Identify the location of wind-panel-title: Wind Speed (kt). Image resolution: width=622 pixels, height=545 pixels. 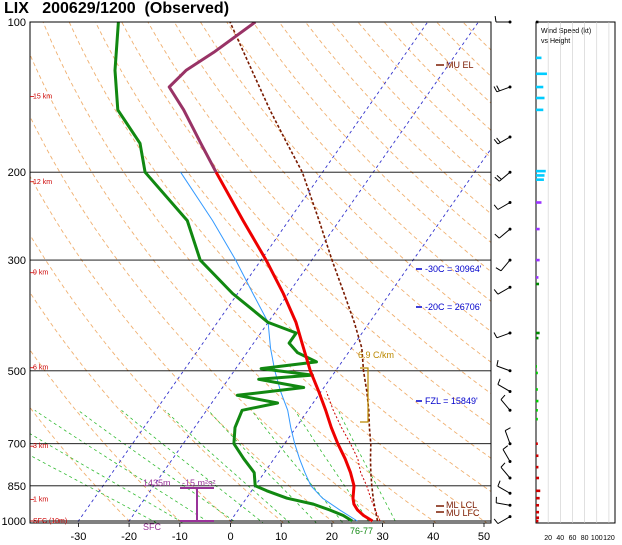
(566, 31).